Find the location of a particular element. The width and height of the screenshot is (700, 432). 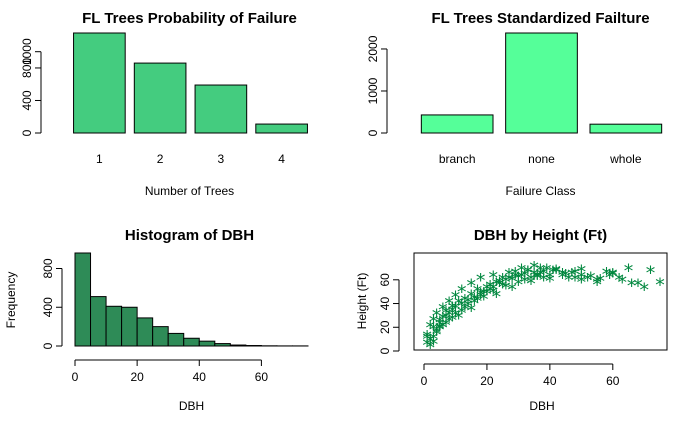

y-axis-label: Height (Ft) is located at coordinates (362, 301).